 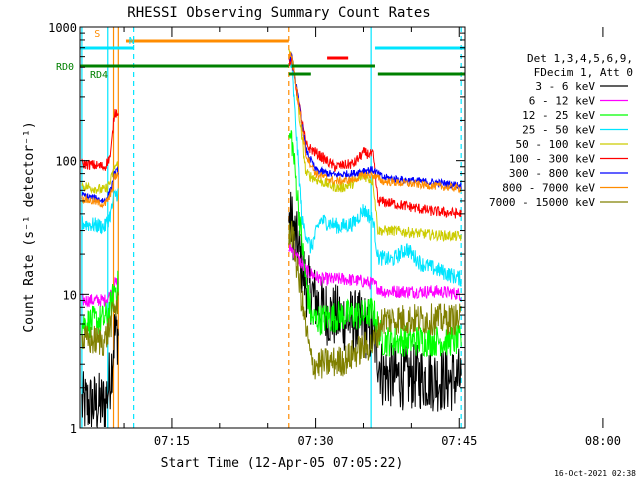 What do you see at coordinates (542, 202) in the screenshot?
I see `legend-label-7000-15000-kev: 7000 - 15000 keV` at bounding box center [542, 202].